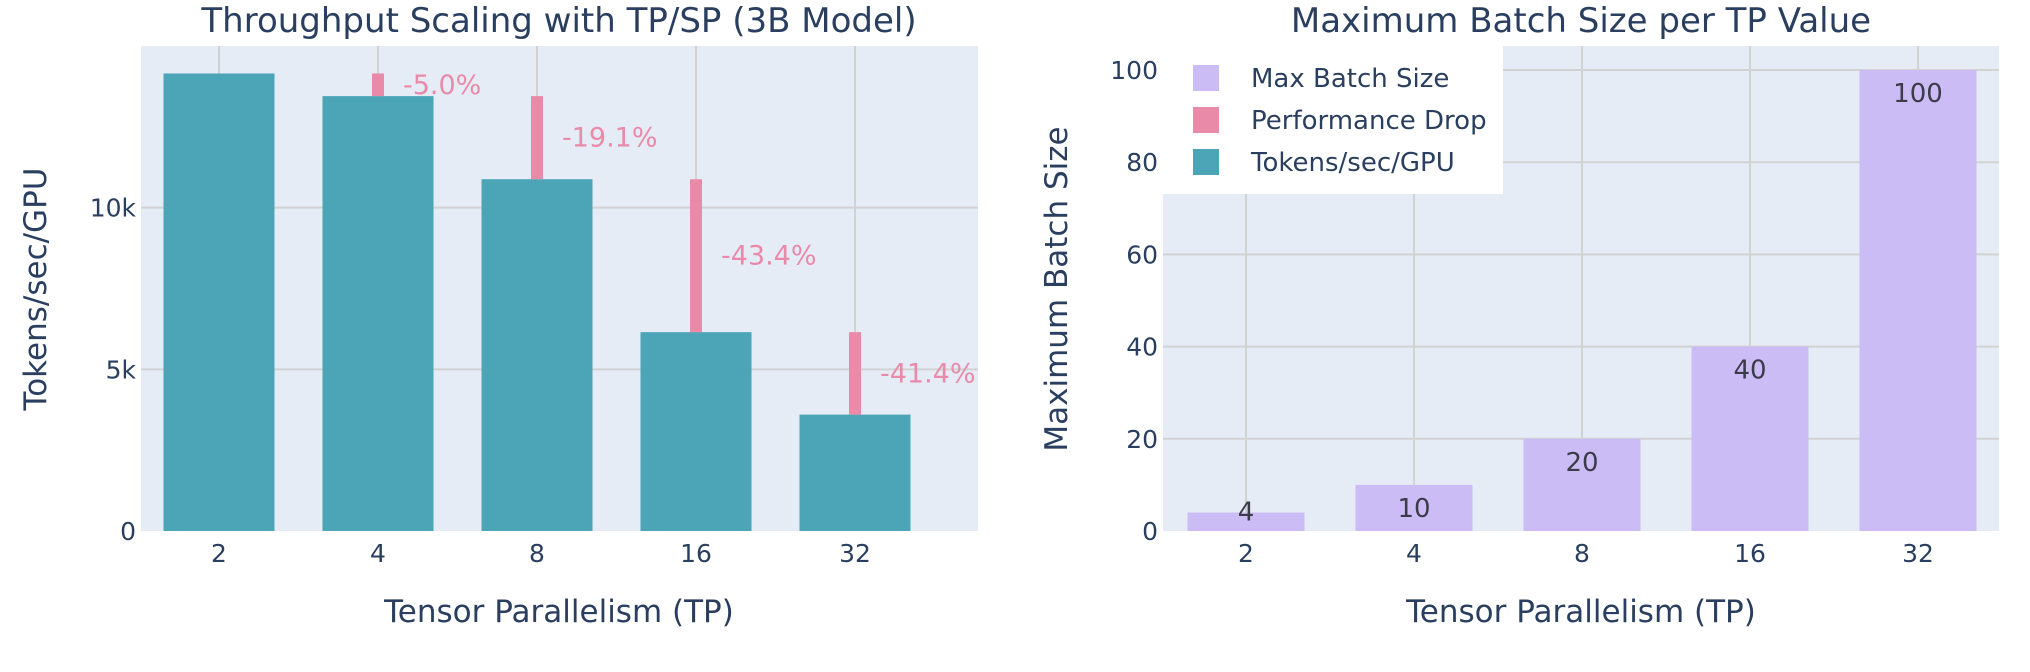 The image size is (2030, 672). I want to click on right-y-tick-label: 40, so click(1142, 347).